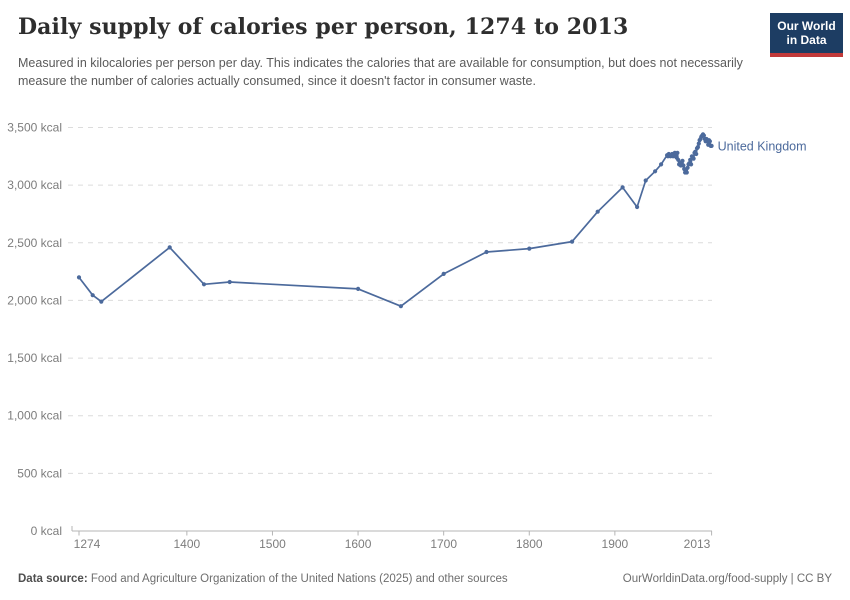 The image size is (850, 600). I want to click on x-axis-label: 1274, so click(87, 544).